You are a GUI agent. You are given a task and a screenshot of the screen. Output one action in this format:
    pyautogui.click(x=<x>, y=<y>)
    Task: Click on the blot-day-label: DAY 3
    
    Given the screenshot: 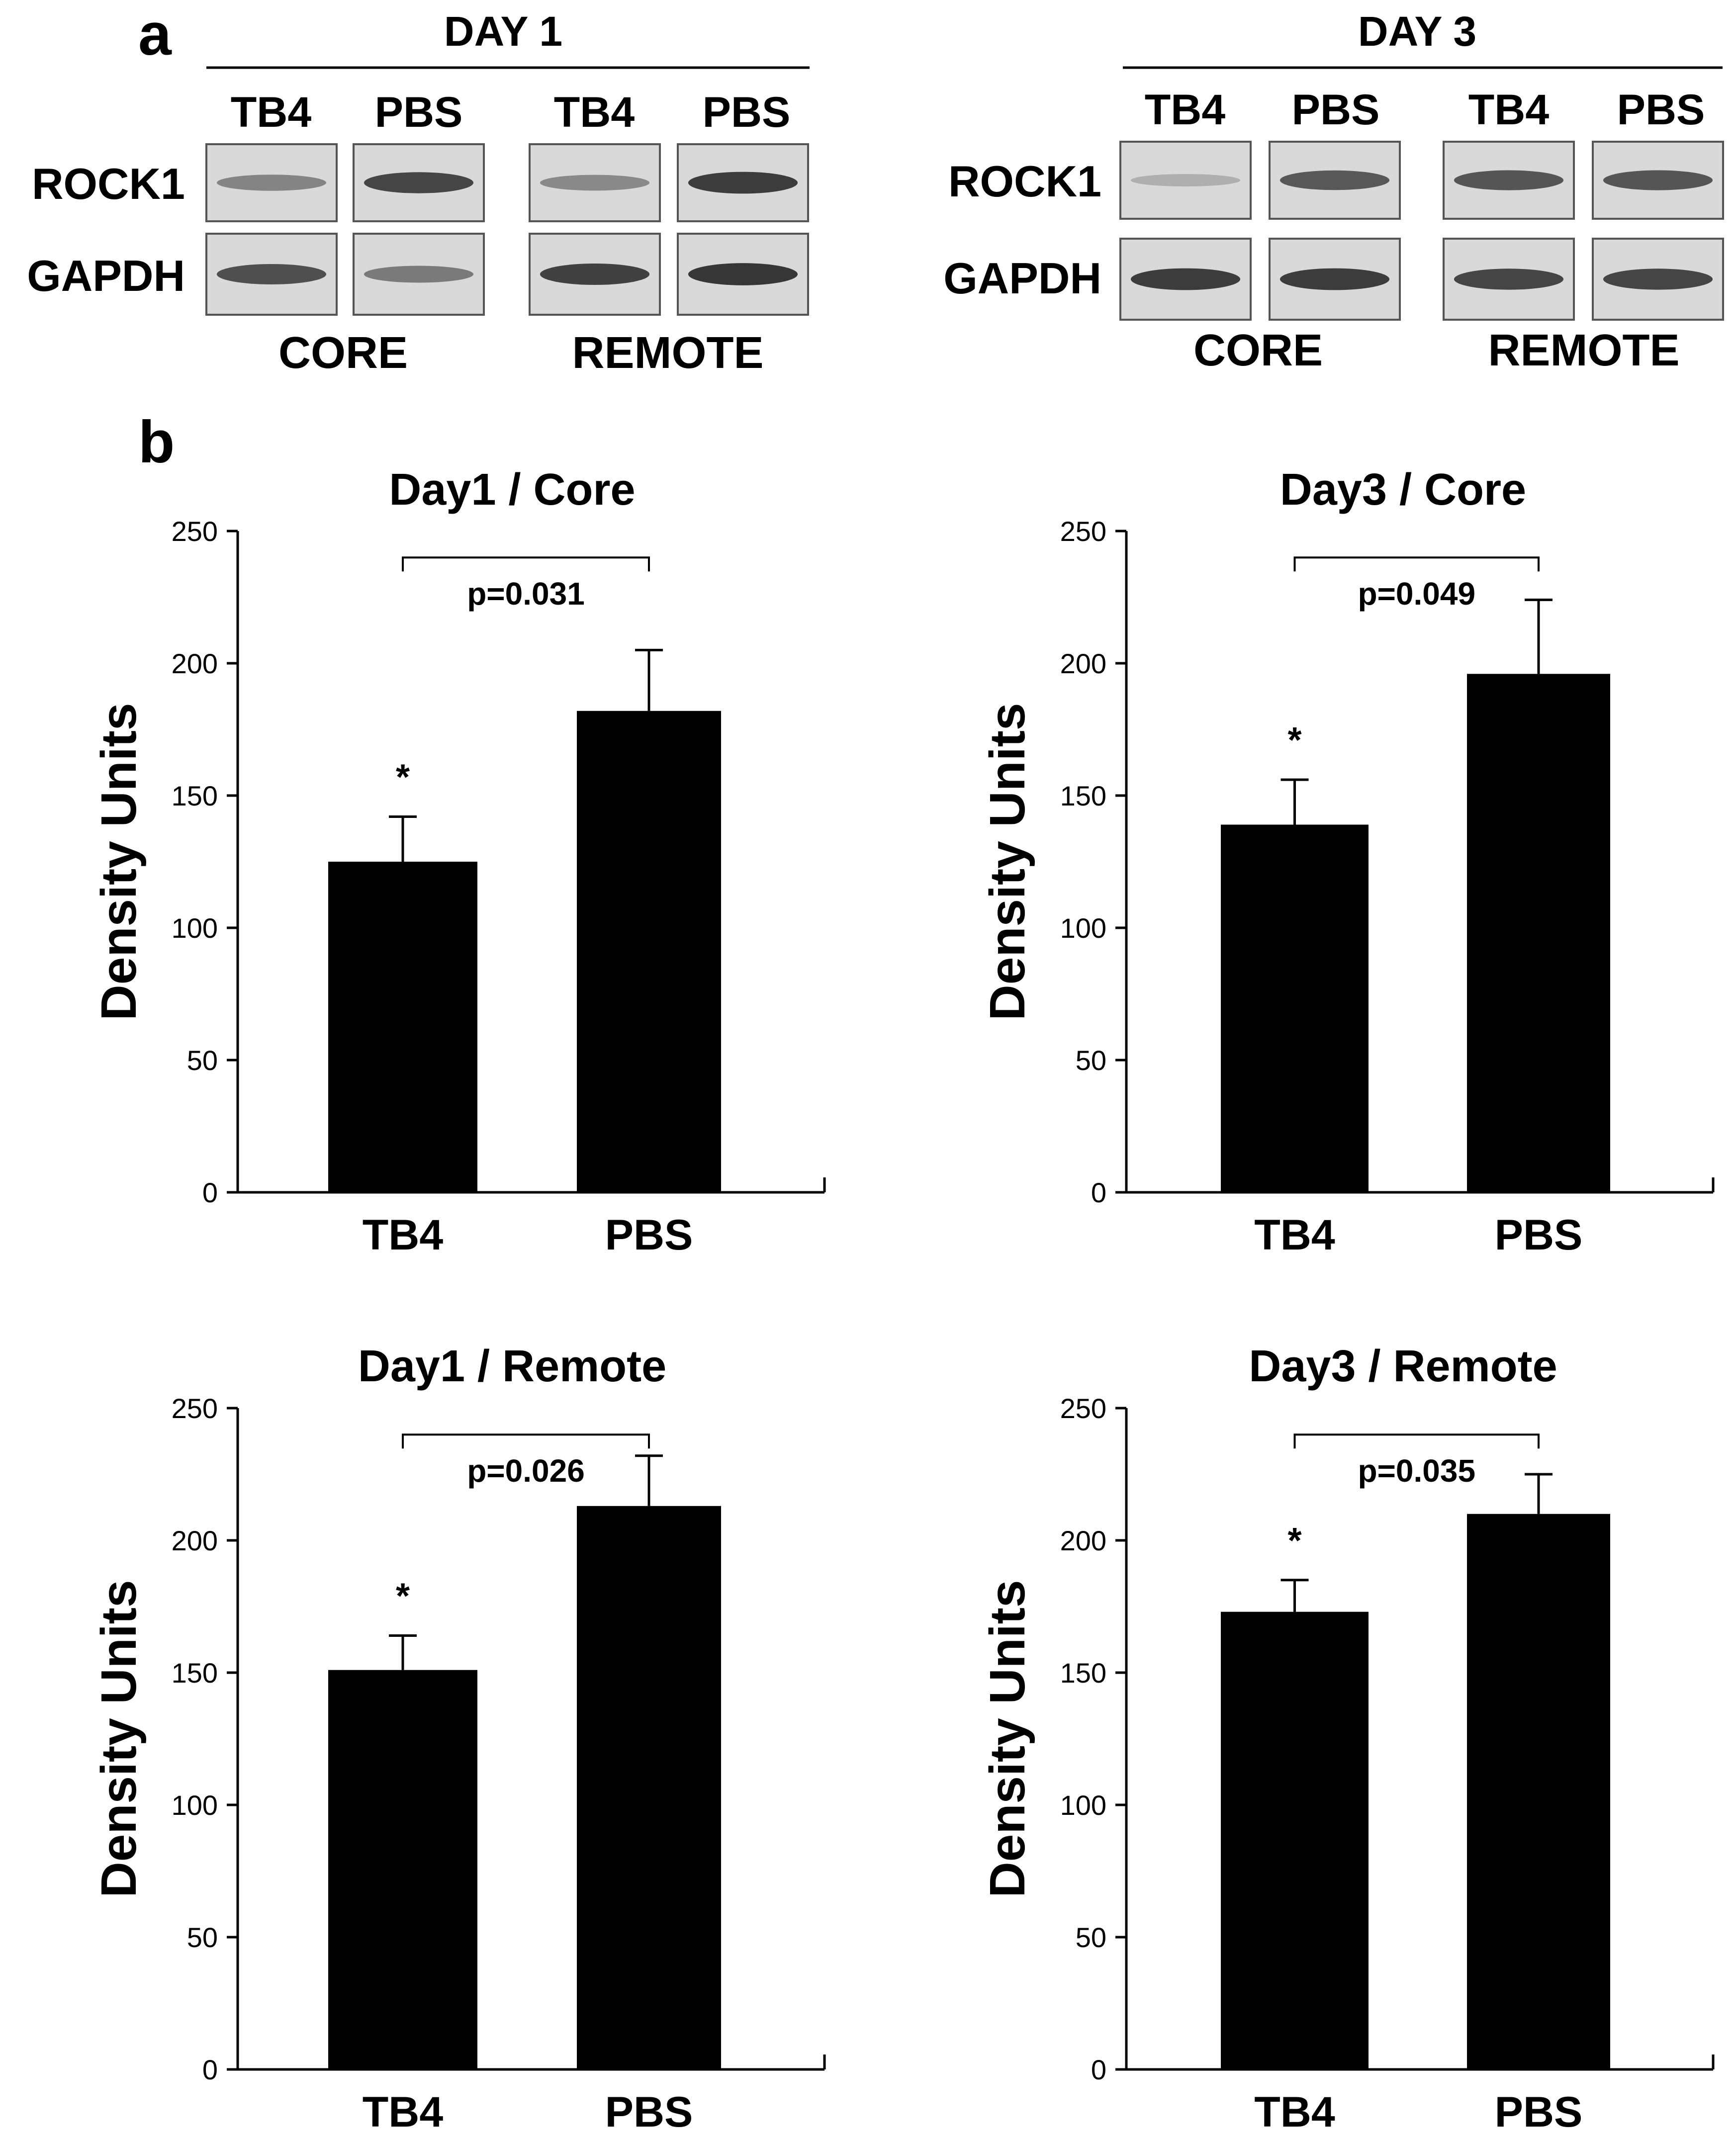 What is the action you would take?
    pyautogui.click(x=1417, y=32)
    